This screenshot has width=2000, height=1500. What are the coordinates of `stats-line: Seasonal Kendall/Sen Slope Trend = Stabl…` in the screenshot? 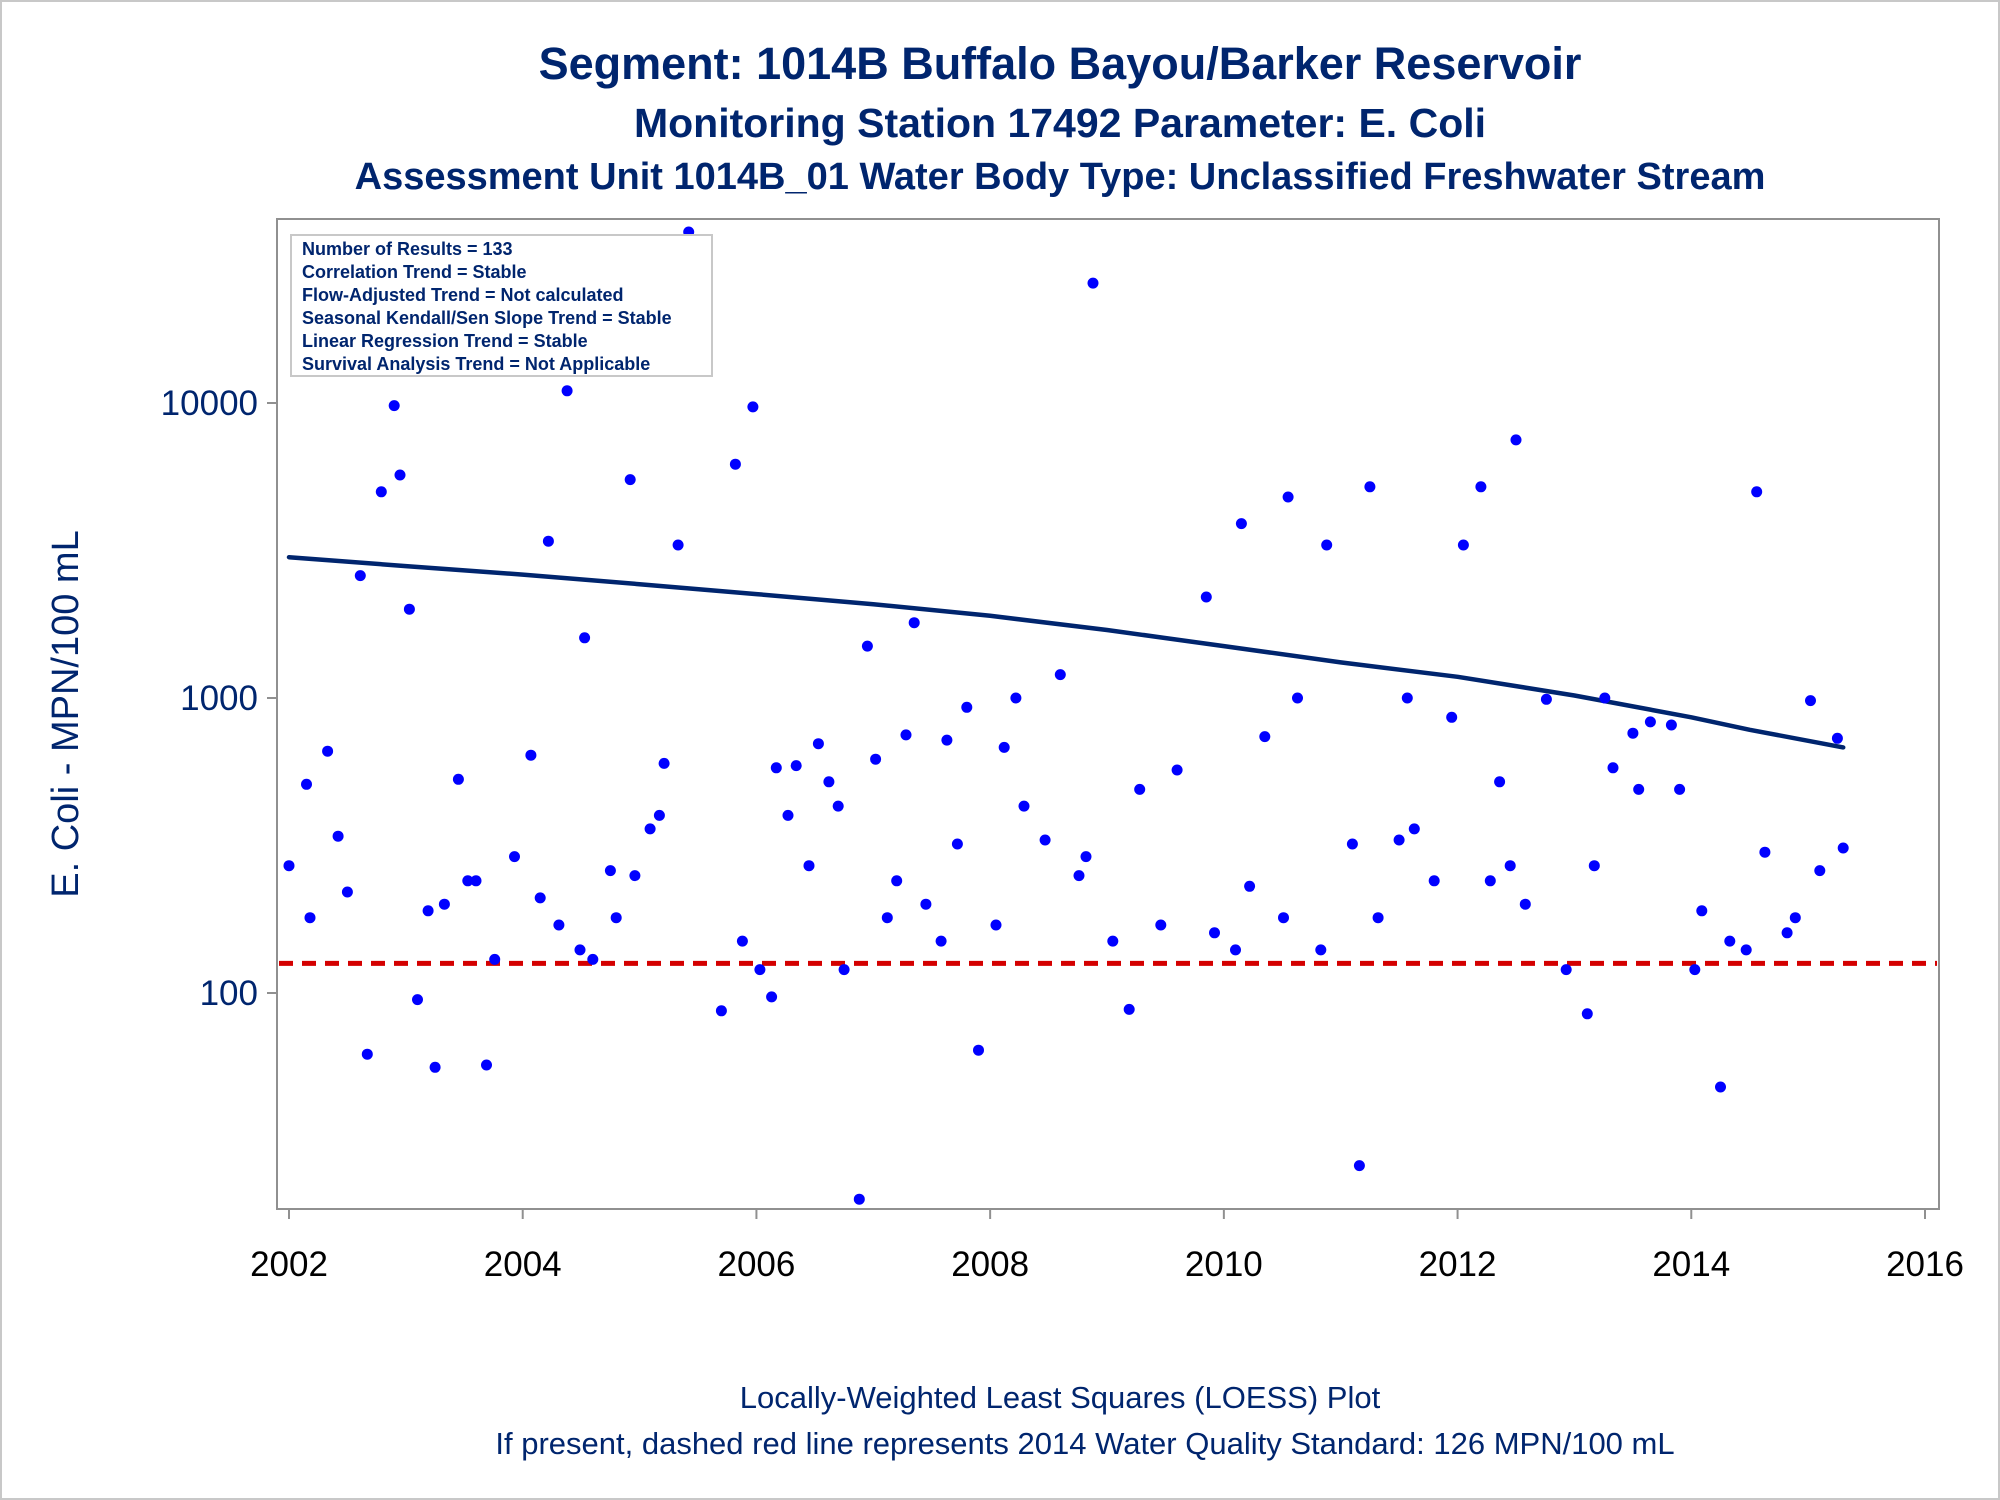 It's located at (487, 318).